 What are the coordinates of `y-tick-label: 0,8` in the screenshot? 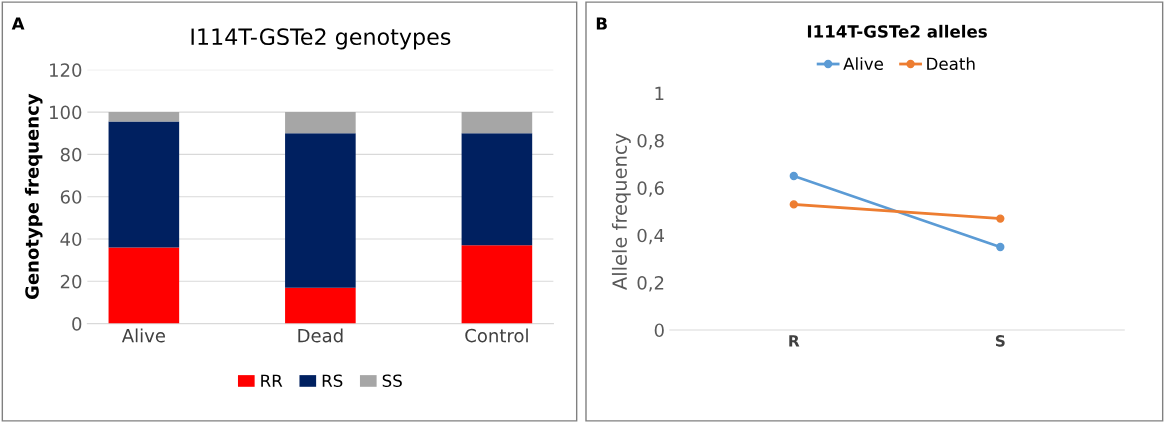 It's located at (650, 141).